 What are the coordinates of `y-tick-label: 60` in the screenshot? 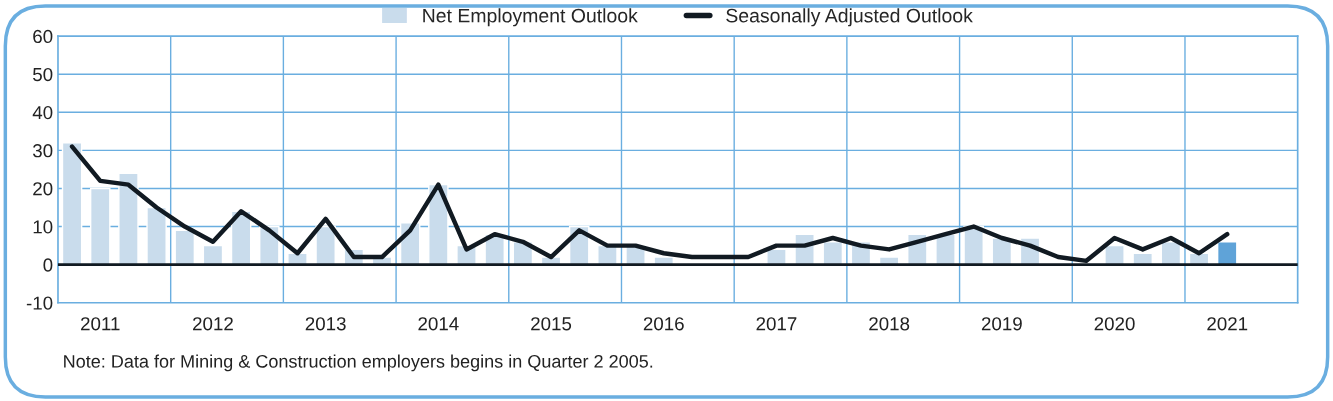 It's located at (43, 36).